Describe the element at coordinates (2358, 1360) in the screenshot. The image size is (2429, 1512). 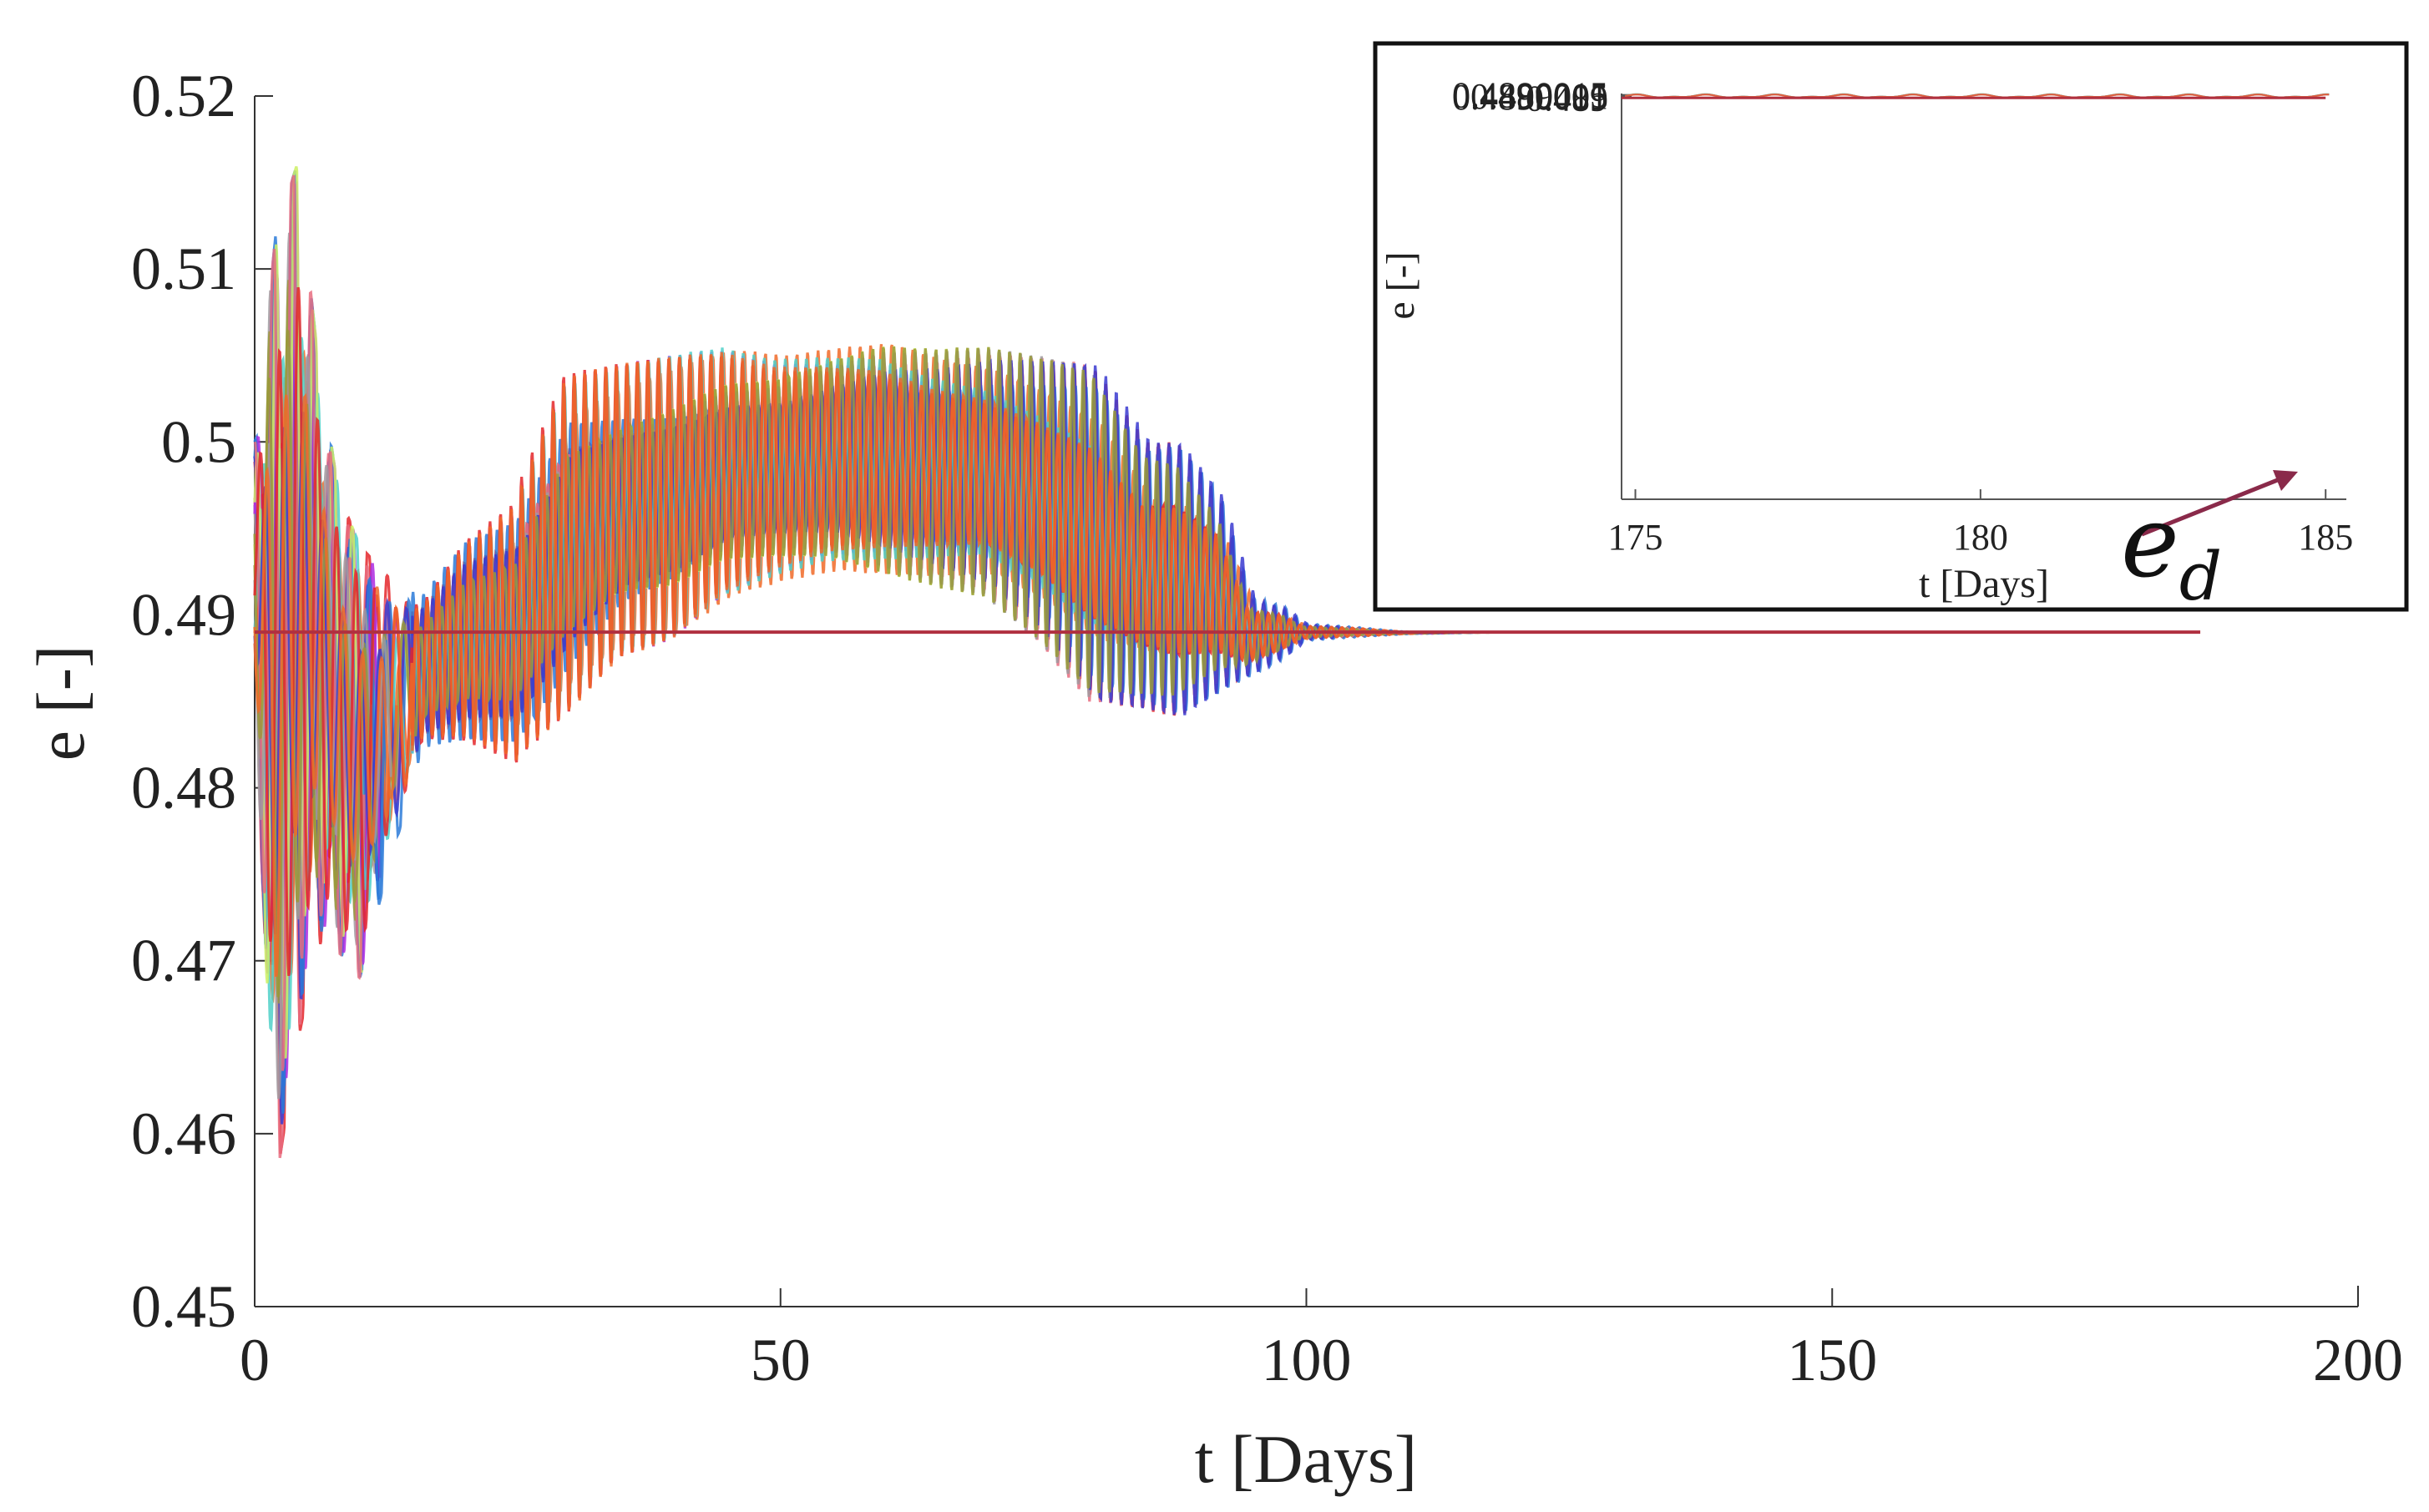
I see `main-x-tick-label: 200` at that location.